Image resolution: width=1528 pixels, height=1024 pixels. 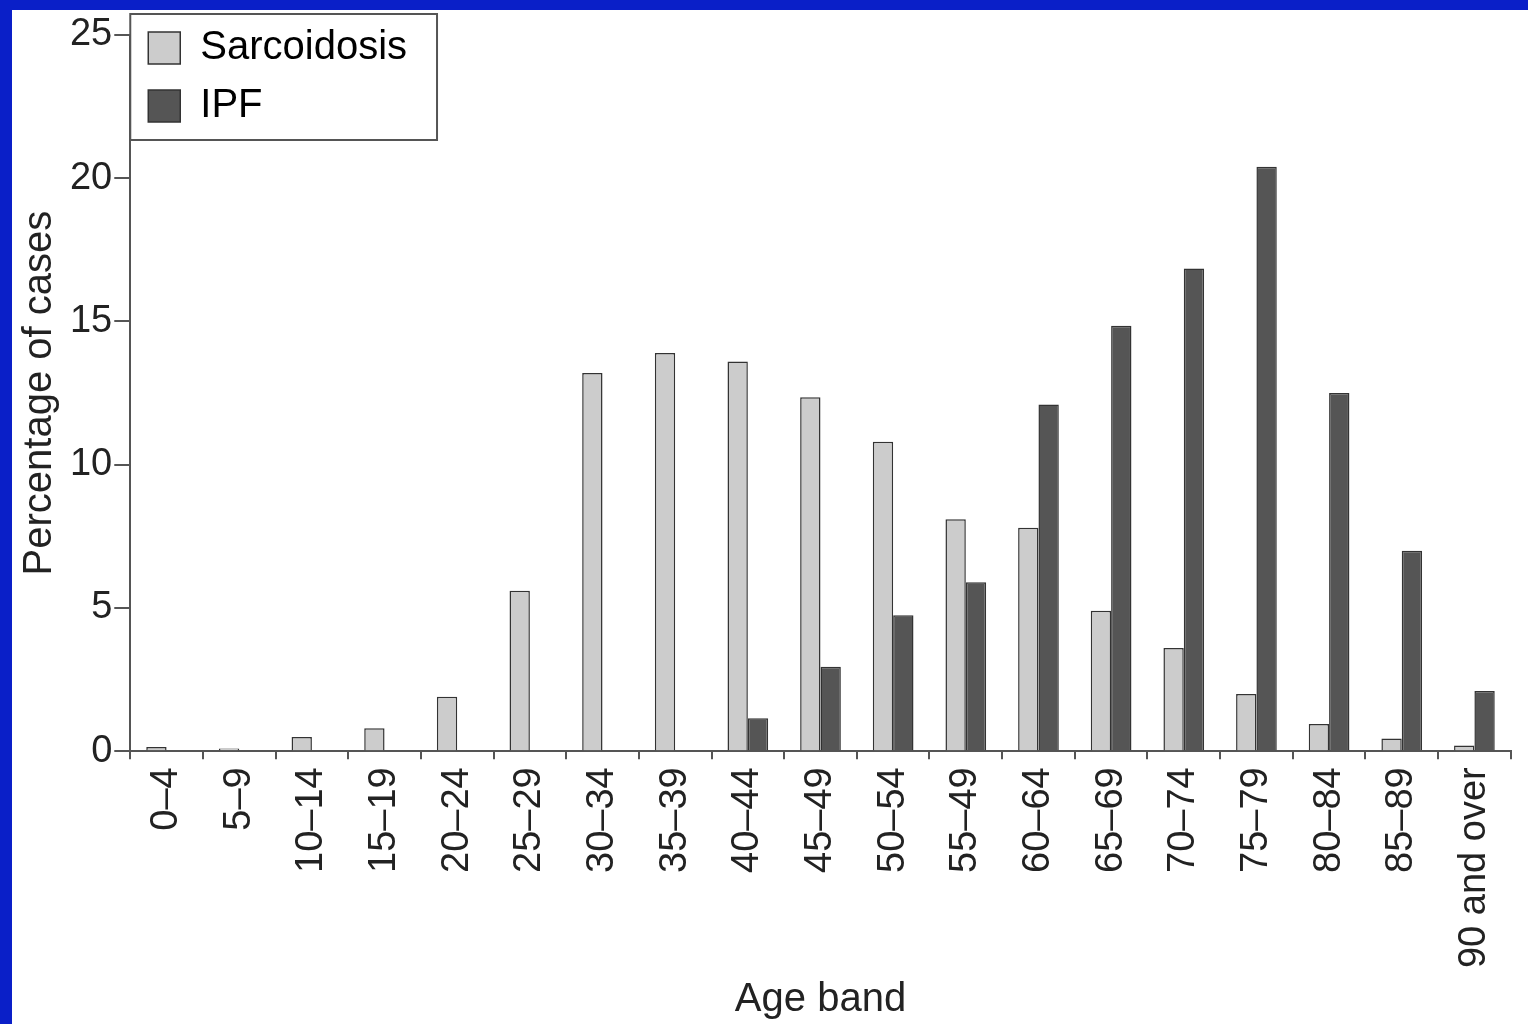 I want to click on x-tick-label: 35–39, so click(x=672, y=820).